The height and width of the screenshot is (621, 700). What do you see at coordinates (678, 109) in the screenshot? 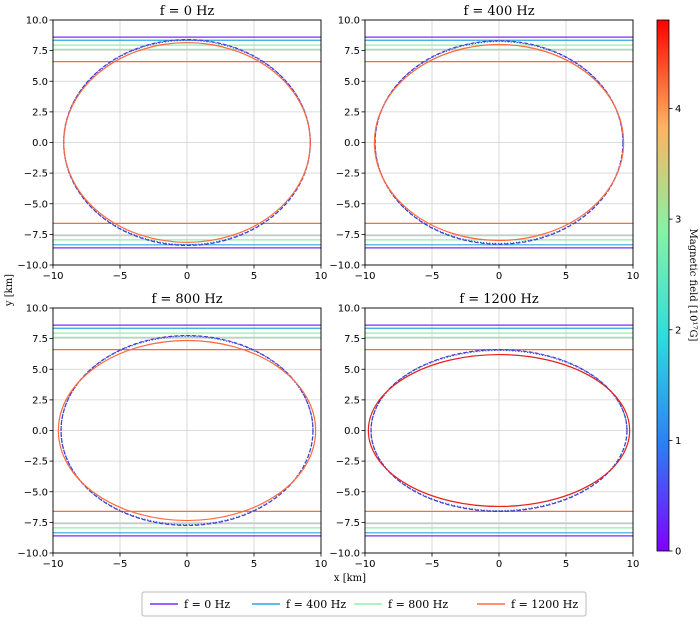
I see `colorbar-tick-label: 4` at bounding box center [678, 109].